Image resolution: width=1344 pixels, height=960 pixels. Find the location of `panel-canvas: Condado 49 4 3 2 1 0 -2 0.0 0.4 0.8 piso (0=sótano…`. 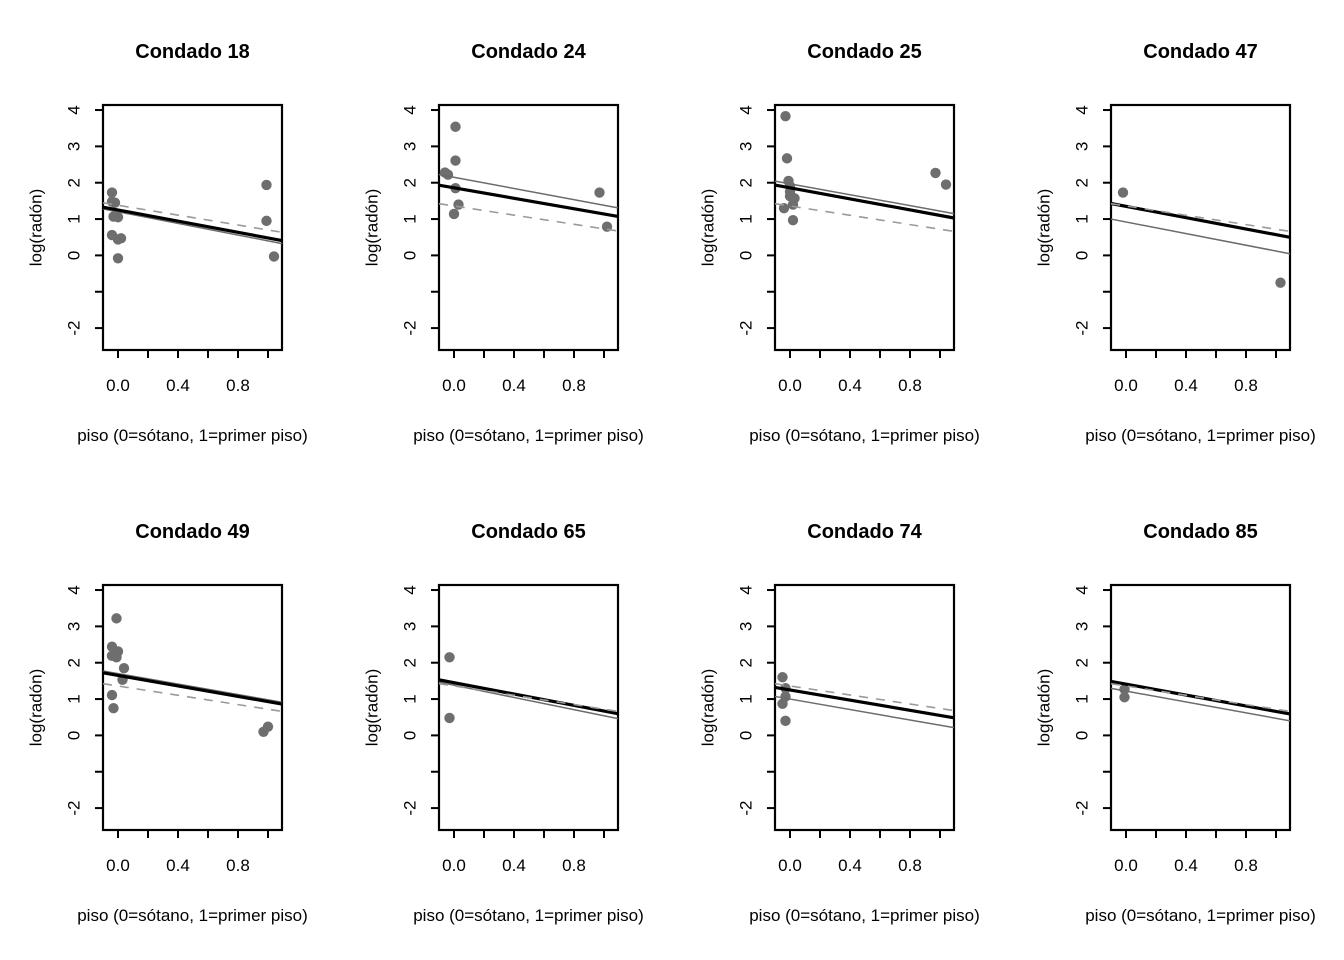

panel-canvas: Condado 49 4 3 2 1 0 -2 0.0 0.4 0.8 piso (0=sótano… is located at coordinates (167, 723).